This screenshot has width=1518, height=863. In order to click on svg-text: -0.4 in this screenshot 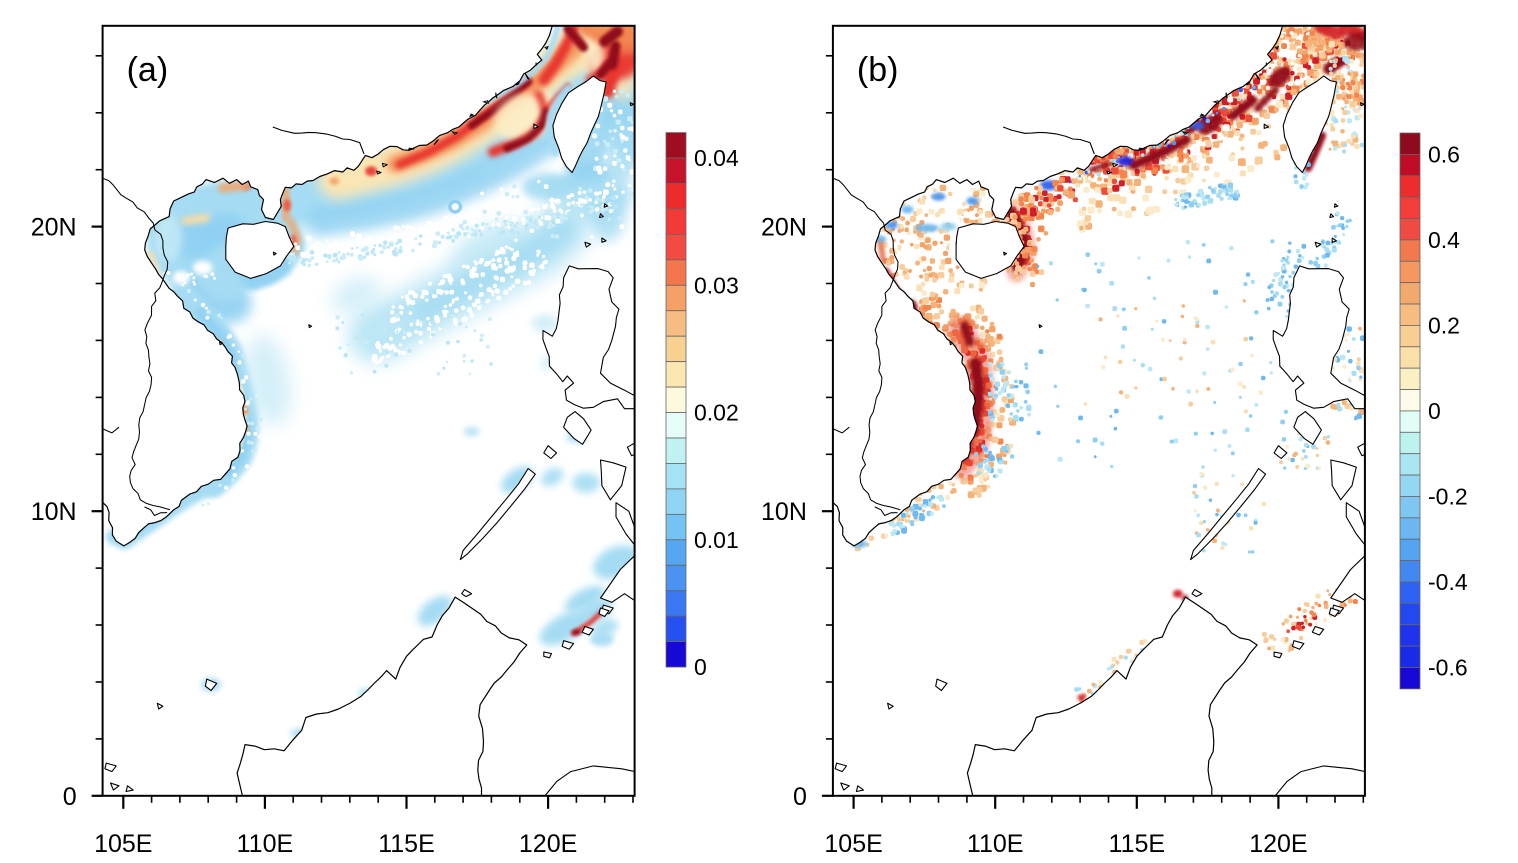, I will do `click(1448, 582)`.